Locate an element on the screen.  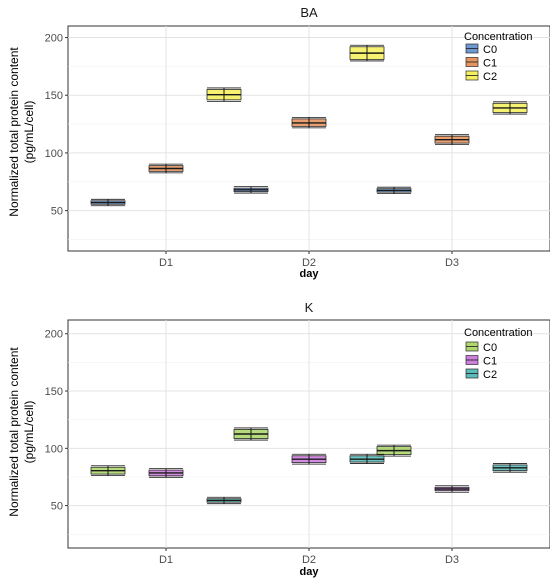
panel-title: K is located at coordinates (309, 307).